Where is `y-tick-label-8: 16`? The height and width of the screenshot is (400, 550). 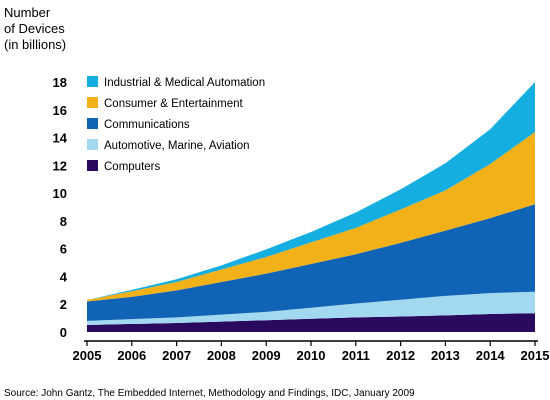
y-tick-label-8: 16 is located at coordinates (60, 110).